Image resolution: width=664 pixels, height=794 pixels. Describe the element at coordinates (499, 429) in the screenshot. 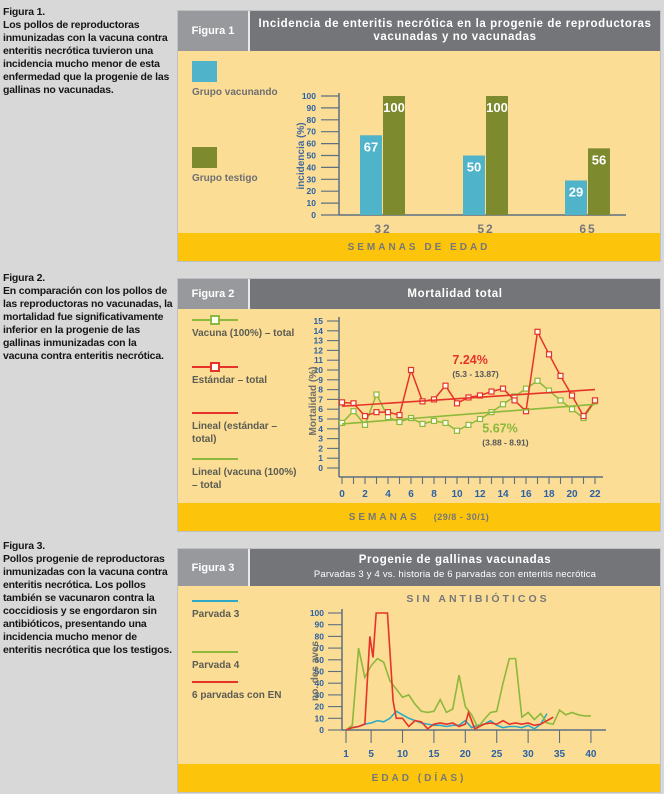

I see `svg-text: 5.67%` at that location.